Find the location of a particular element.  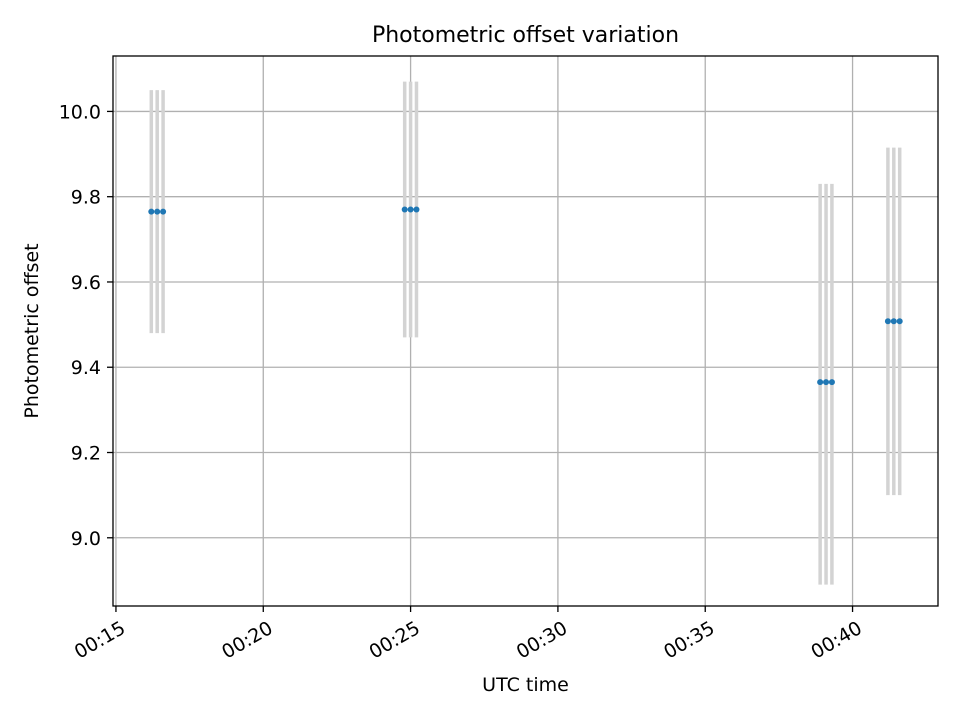

y-tick-label: 9.0 is located at coordinates (86, 539).